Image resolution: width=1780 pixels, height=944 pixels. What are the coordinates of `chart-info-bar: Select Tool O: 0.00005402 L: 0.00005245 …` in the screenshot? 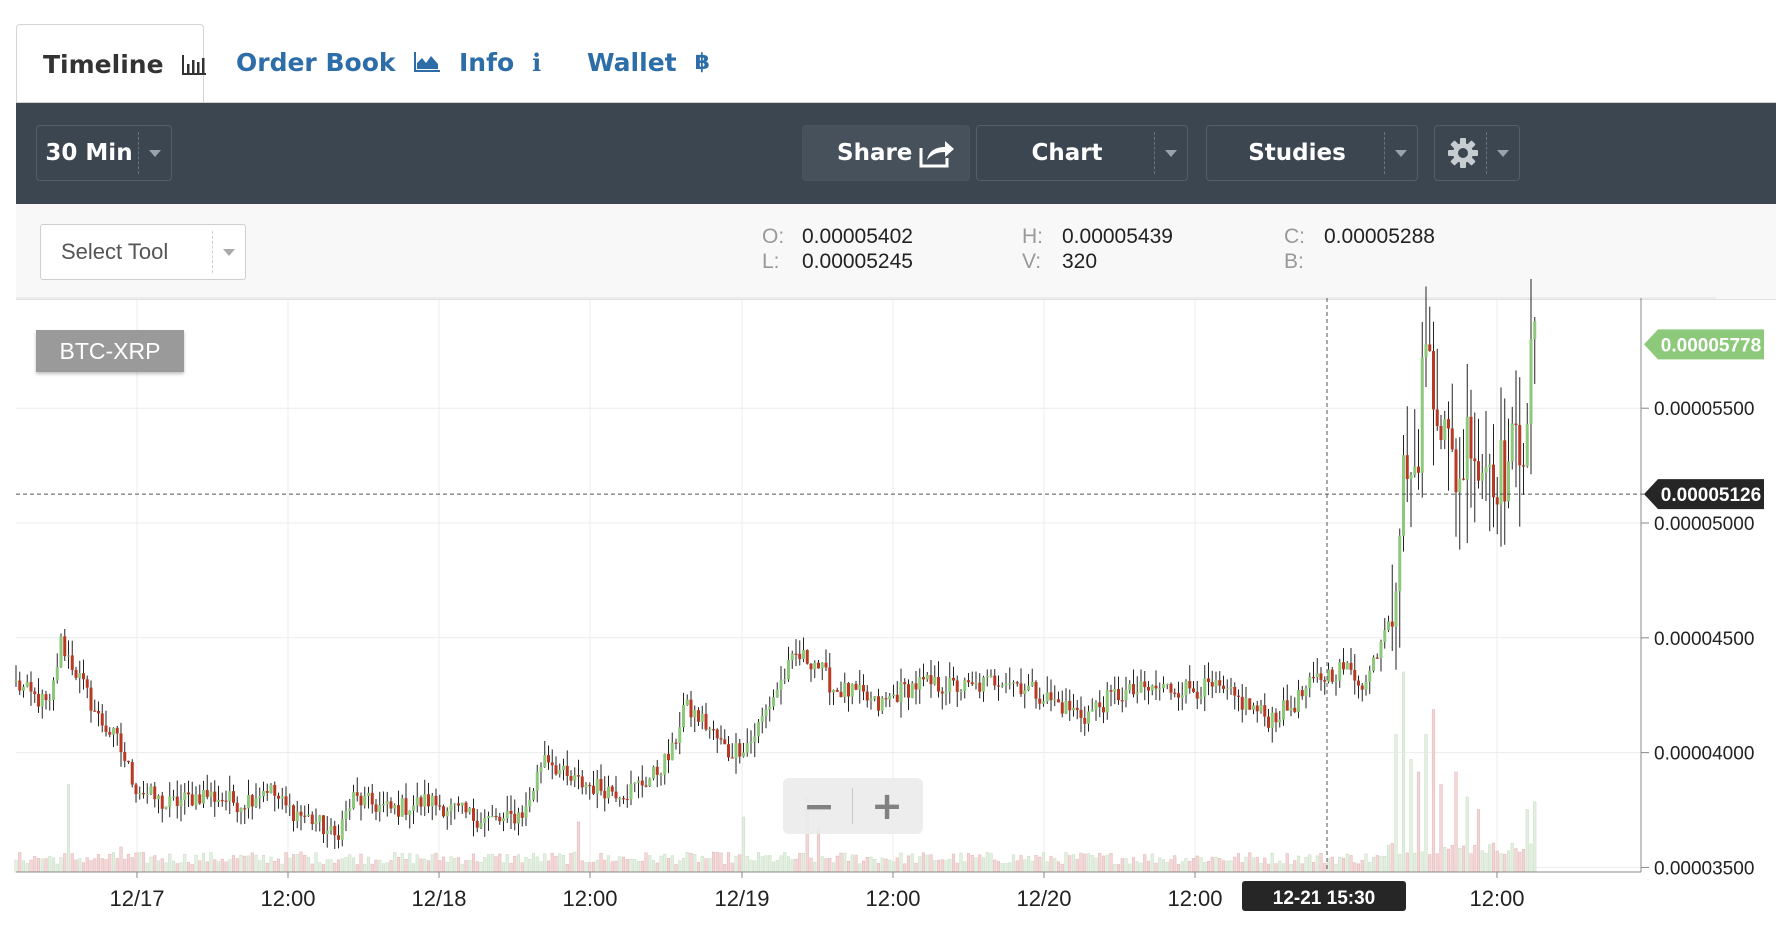 It's located at (896, 252).